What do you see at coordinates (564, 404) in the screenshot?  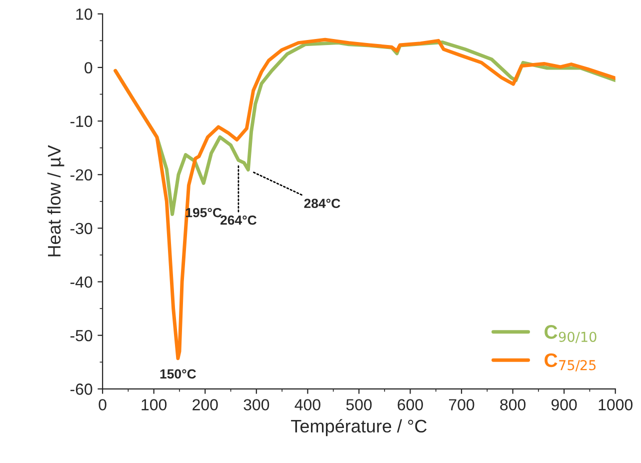 I see `x-tick-label: 900` at bounding box center [564, 404].